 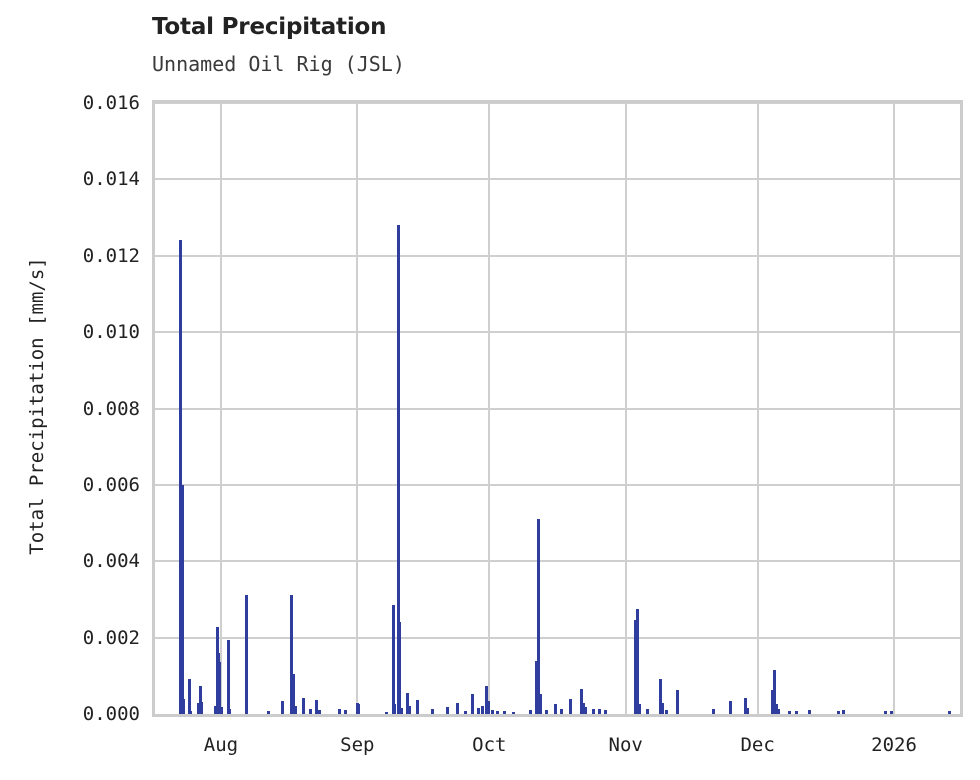 What do you see at coordinates (111, 637) in the screenshot?
I see `y-tick-label: 0.002` at bounding box center [111, 637].